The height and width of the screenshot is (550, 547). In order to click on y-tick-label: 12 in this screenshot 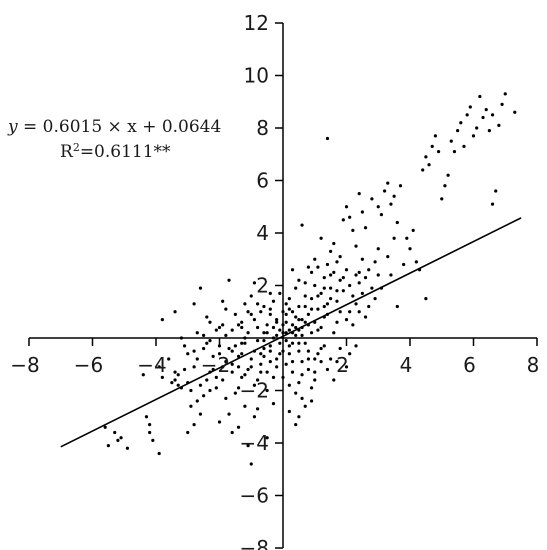, I will do `click(256, 23)`.